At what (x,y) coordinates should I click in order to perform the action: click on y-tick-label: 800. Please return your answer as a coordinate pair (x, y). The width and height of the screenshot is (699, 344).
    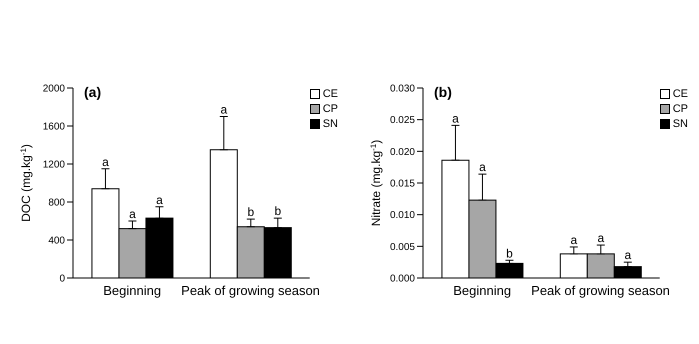
    Looking at the image, I should click on (57, 203).